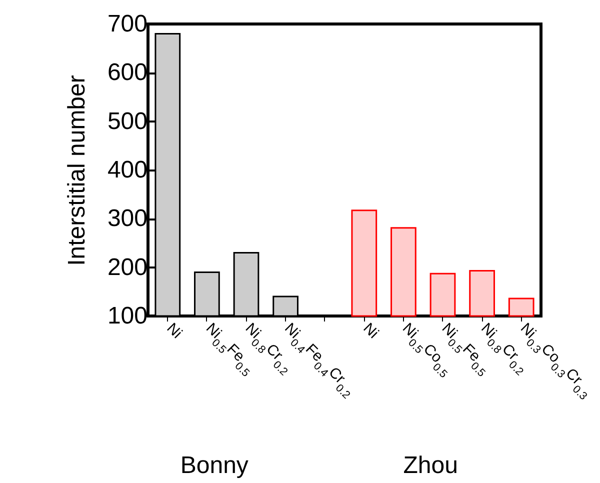 The width and height of the screenshot is (600, 483). What do you see at coordinates (127, 267) in the screenshot?
I see `y-tick-label: 200` at bounding box center [127, 267].